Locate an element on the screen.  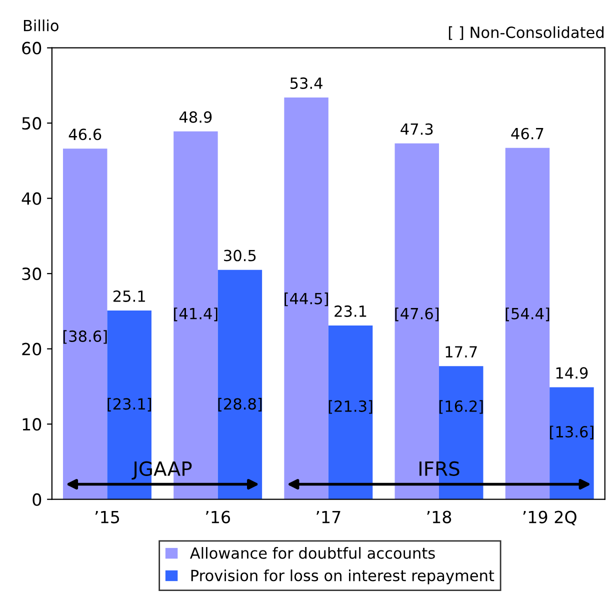
annotation: [28.8] is located at coordinates (240, 405).